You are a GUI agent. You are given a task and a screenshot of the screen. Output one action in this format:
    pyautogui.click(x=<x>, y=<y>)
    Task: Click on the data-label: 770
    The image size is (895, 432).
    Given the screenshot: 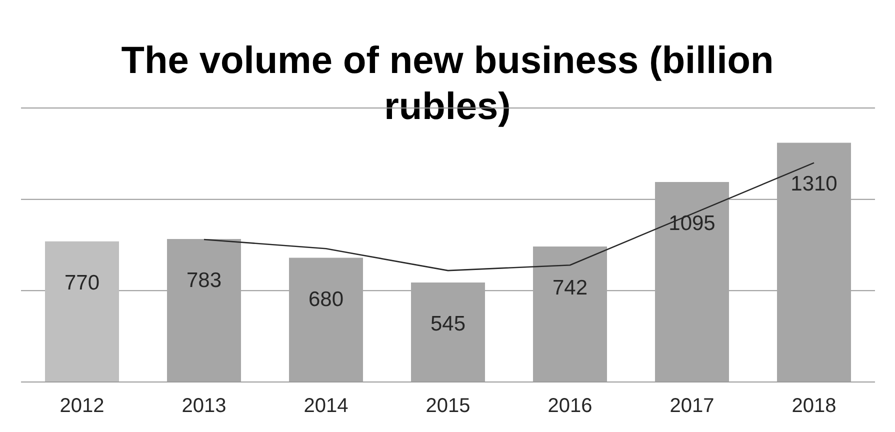 What is the action you would take?
    pyautogui.click(x=82, y=282)
    